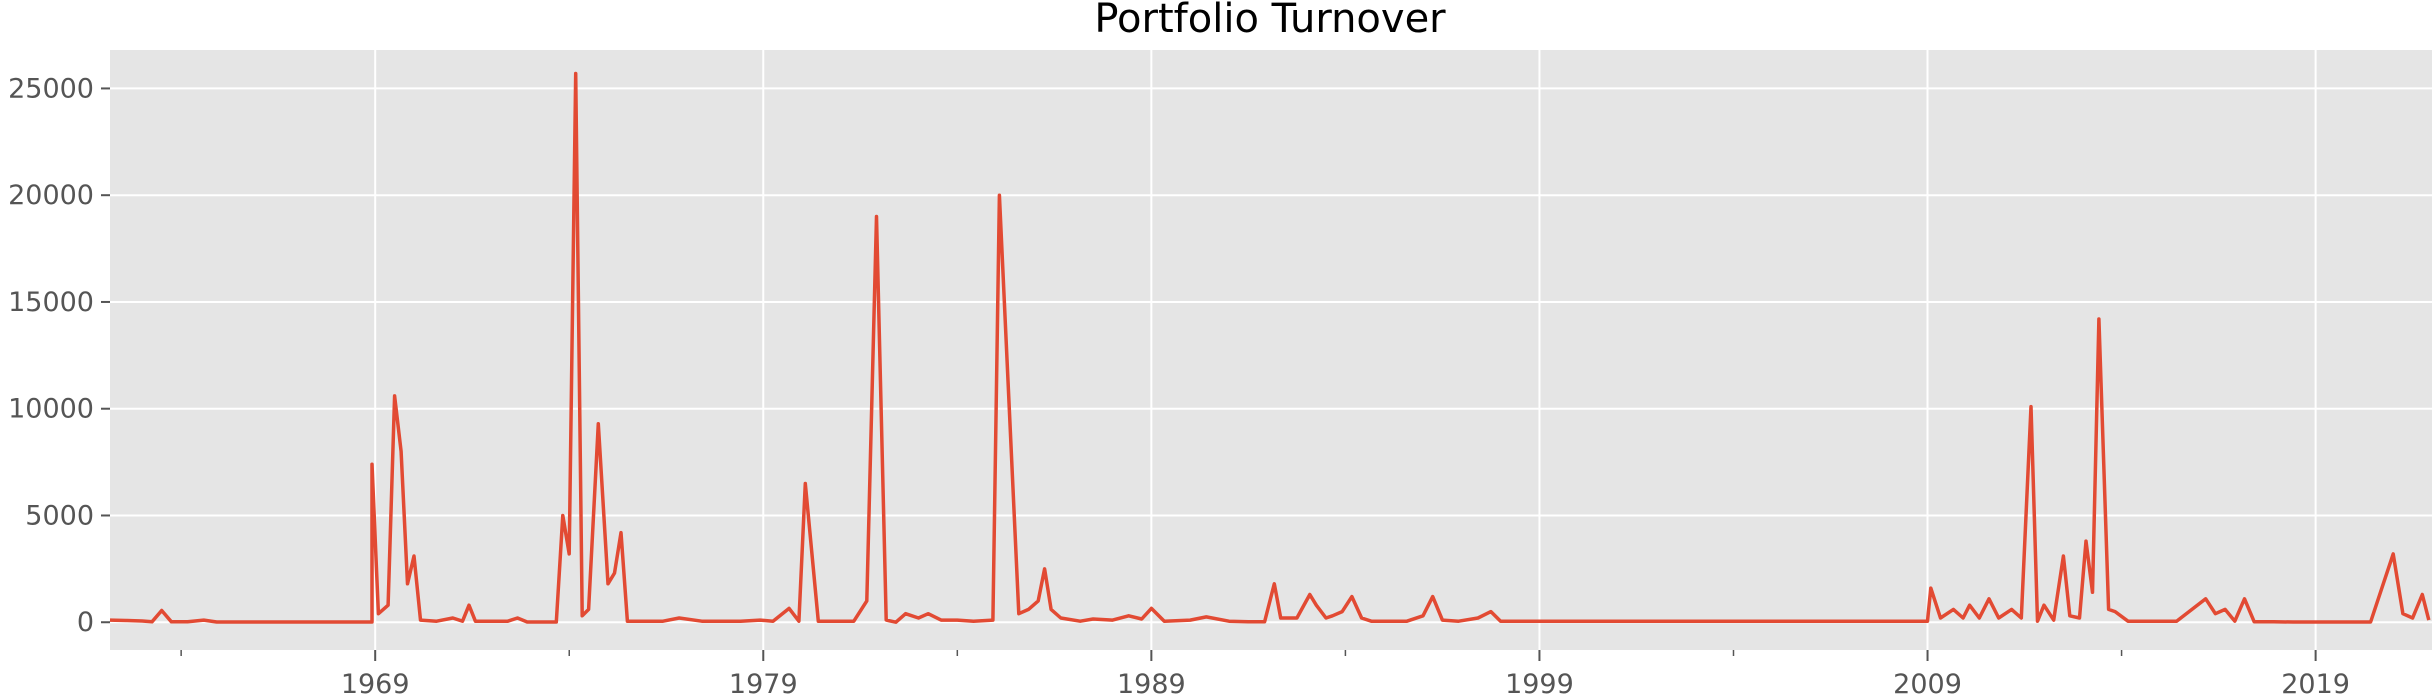  What do you see at coordinates (1270, 21) in the screenshot?
I see `chart-title: Portfolio Turnover` at bounding box center [1270, 21].